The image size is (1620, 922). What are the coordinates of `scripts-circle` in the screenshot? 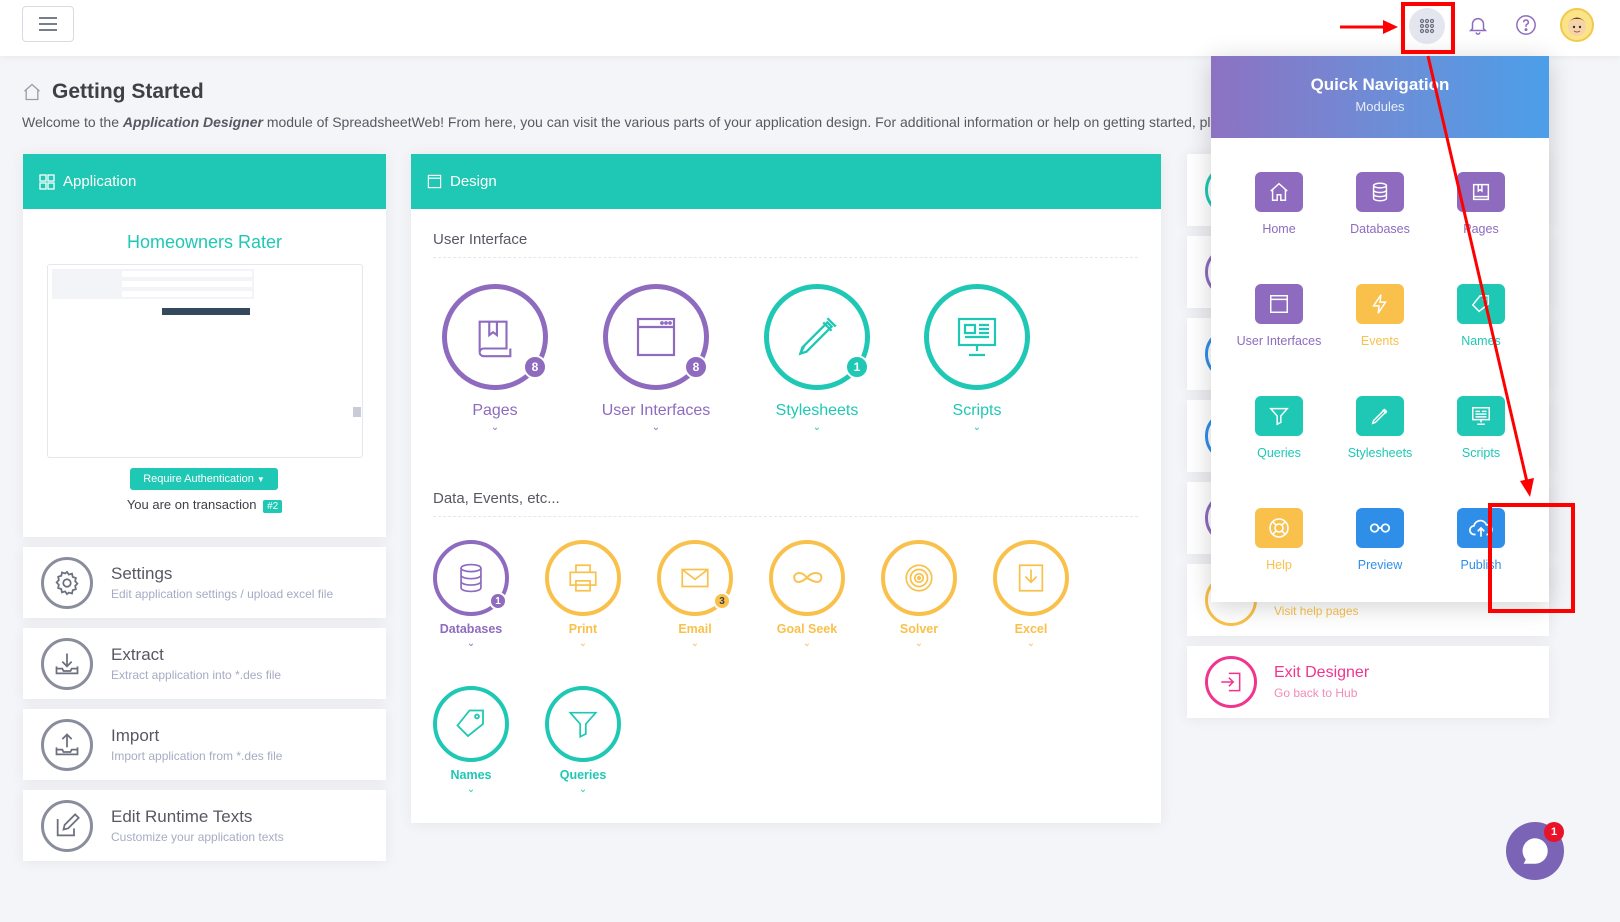 It's located at (977, 337).